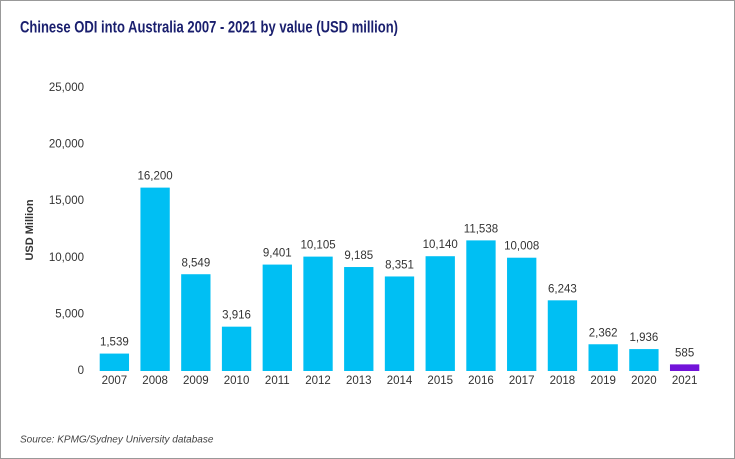 The height and width of the screenshot is (459, 735). What do you see at coordinates (562, 289) in the screenshot?
I see `value-label: 6,243` at bounding box center [562, 289].